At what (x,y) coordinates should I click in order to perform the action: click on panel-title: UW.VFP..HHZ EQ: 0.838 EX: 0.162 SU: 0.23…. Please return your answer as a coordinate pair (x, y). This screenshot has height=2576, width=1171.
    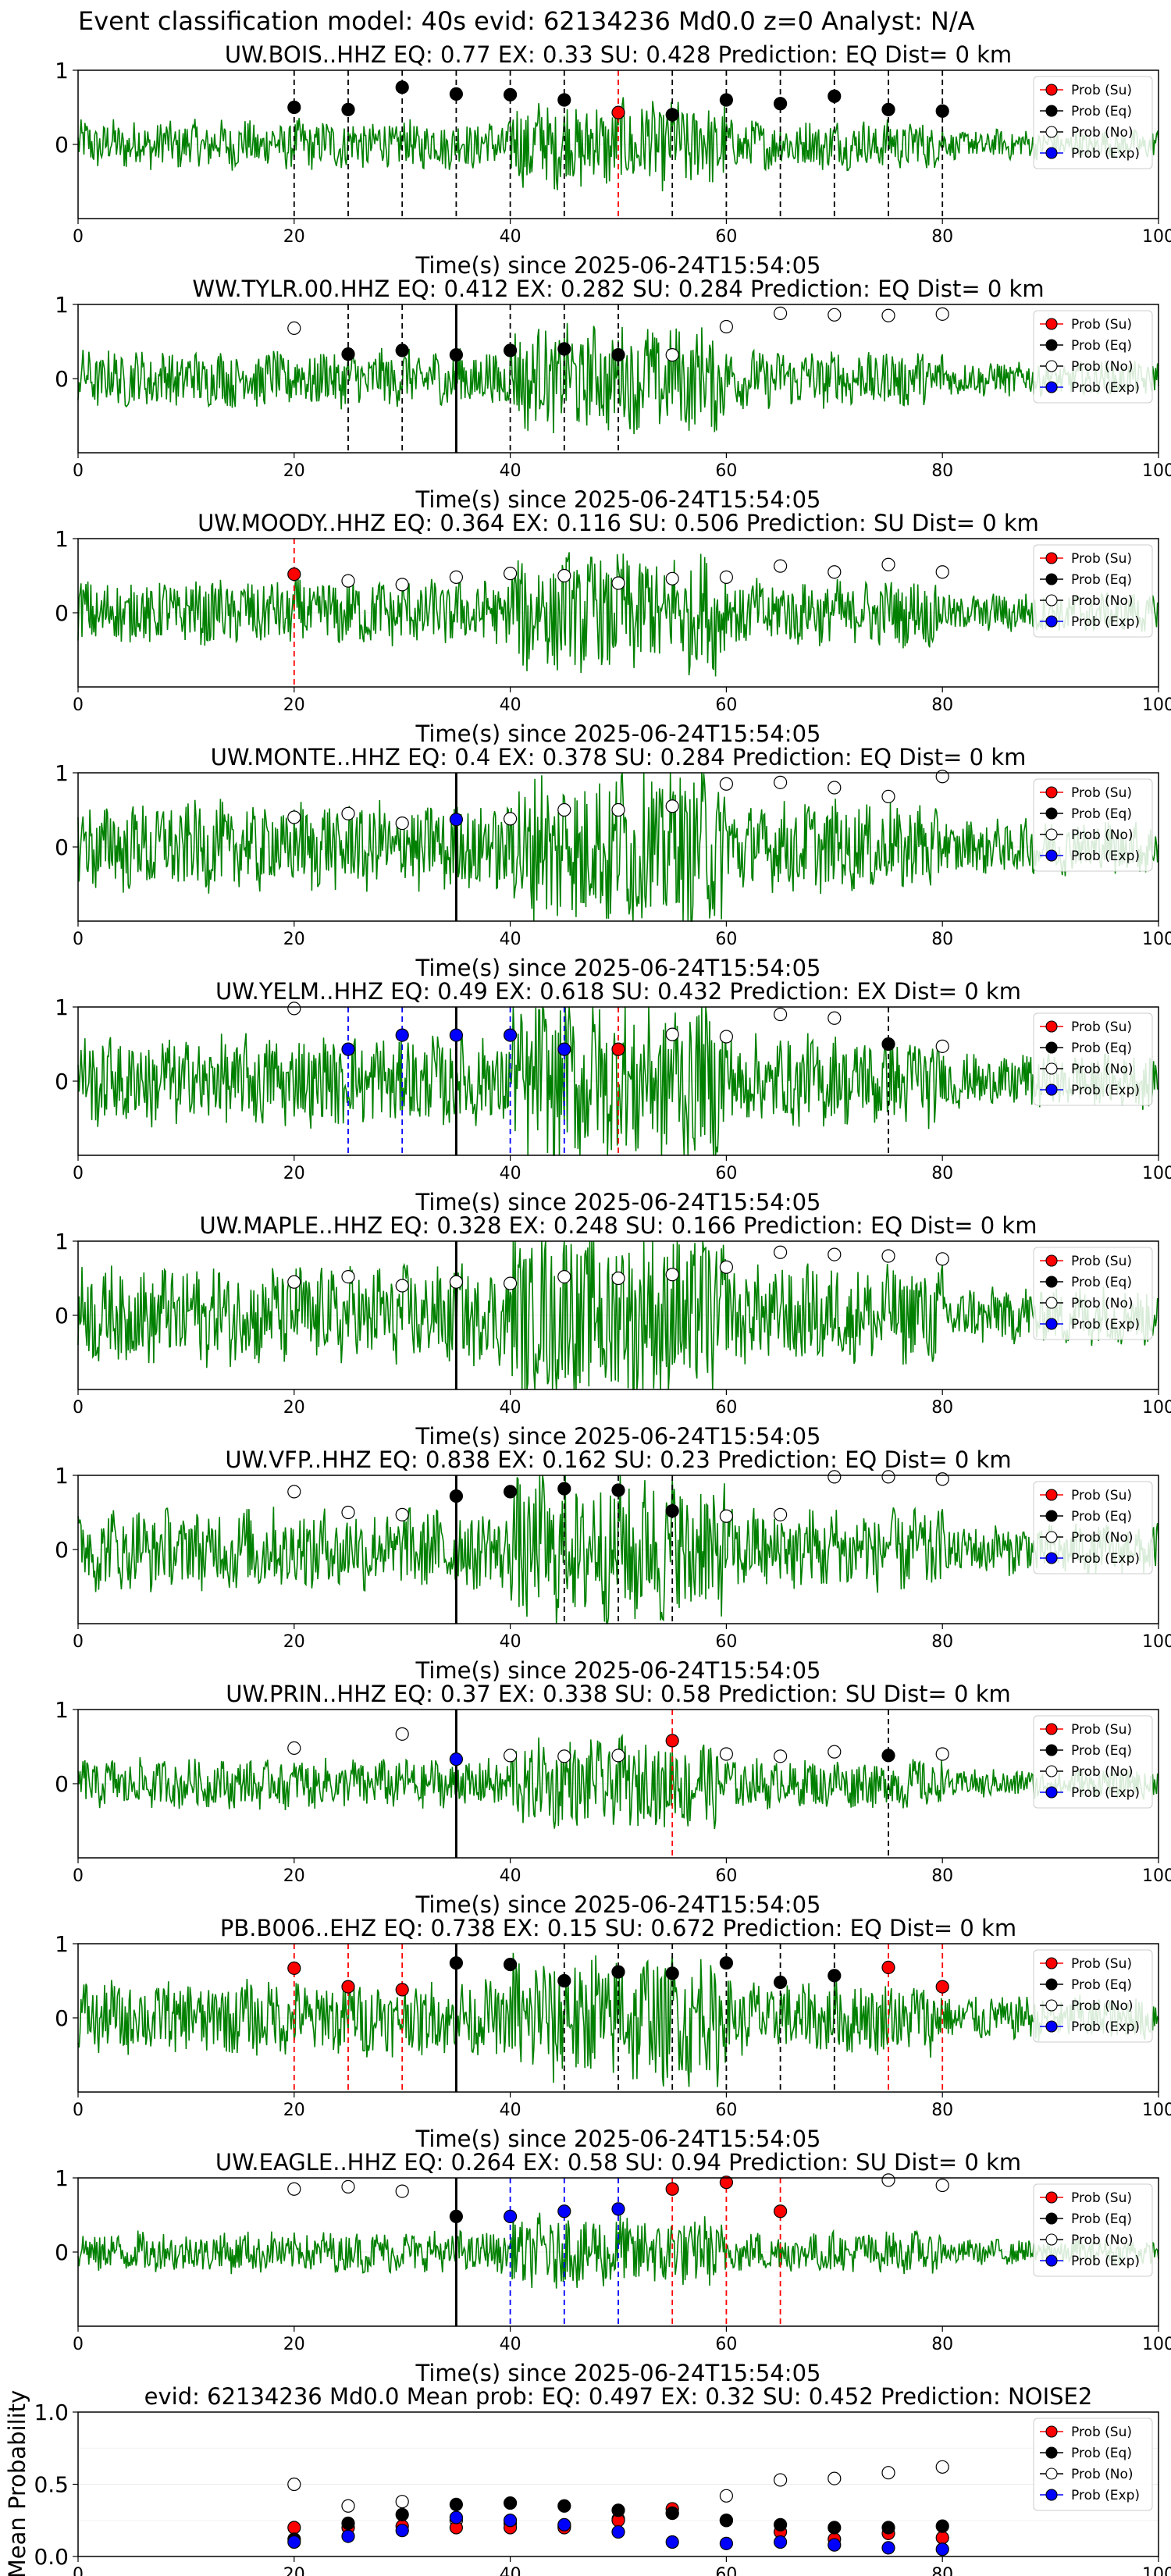
    Looking at the image, I should click on (618, 1459).